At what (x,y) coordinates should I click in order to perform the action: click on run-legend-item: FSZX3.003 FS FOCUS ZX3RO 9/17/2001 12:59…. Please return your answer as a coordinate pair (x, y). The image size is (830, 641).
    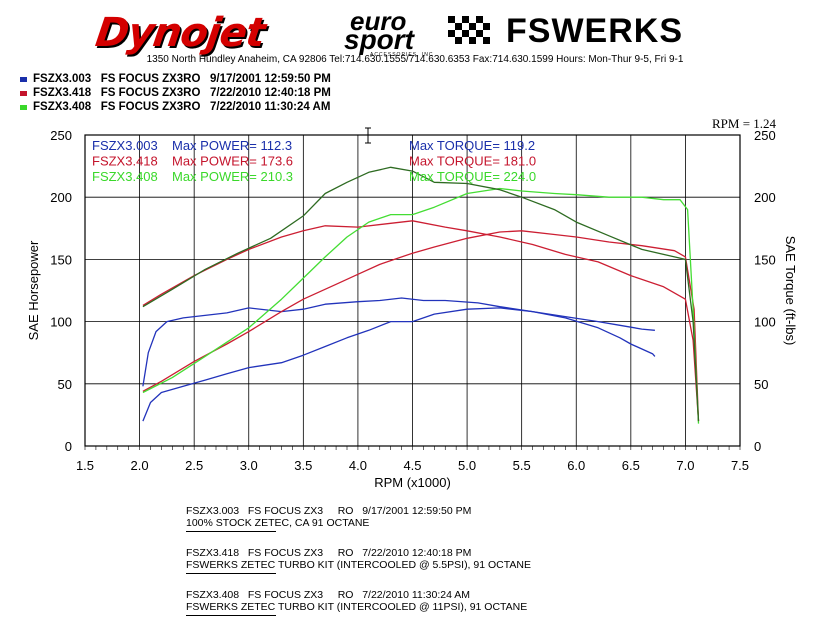
    Looking at the image, I should click on (175, 79).